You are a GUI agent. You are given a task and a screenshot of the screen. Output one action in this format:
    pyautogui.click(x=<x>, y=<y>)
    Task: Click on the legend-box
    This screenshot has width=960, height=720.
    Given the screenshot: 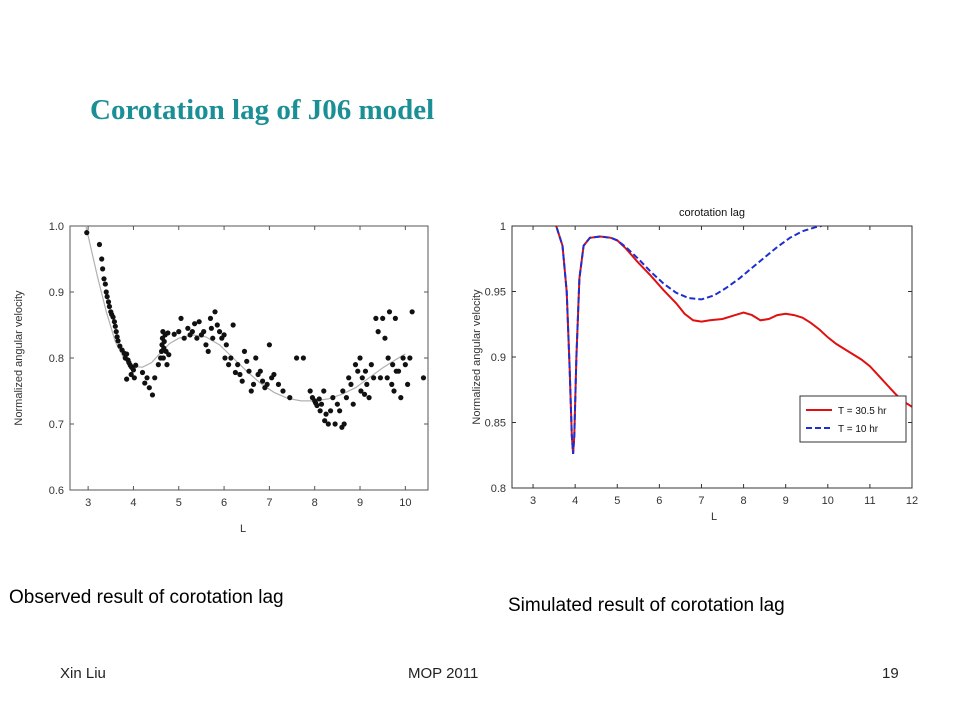 What is the action you would take?
    pyautogui.click(x=853, y=419)
    